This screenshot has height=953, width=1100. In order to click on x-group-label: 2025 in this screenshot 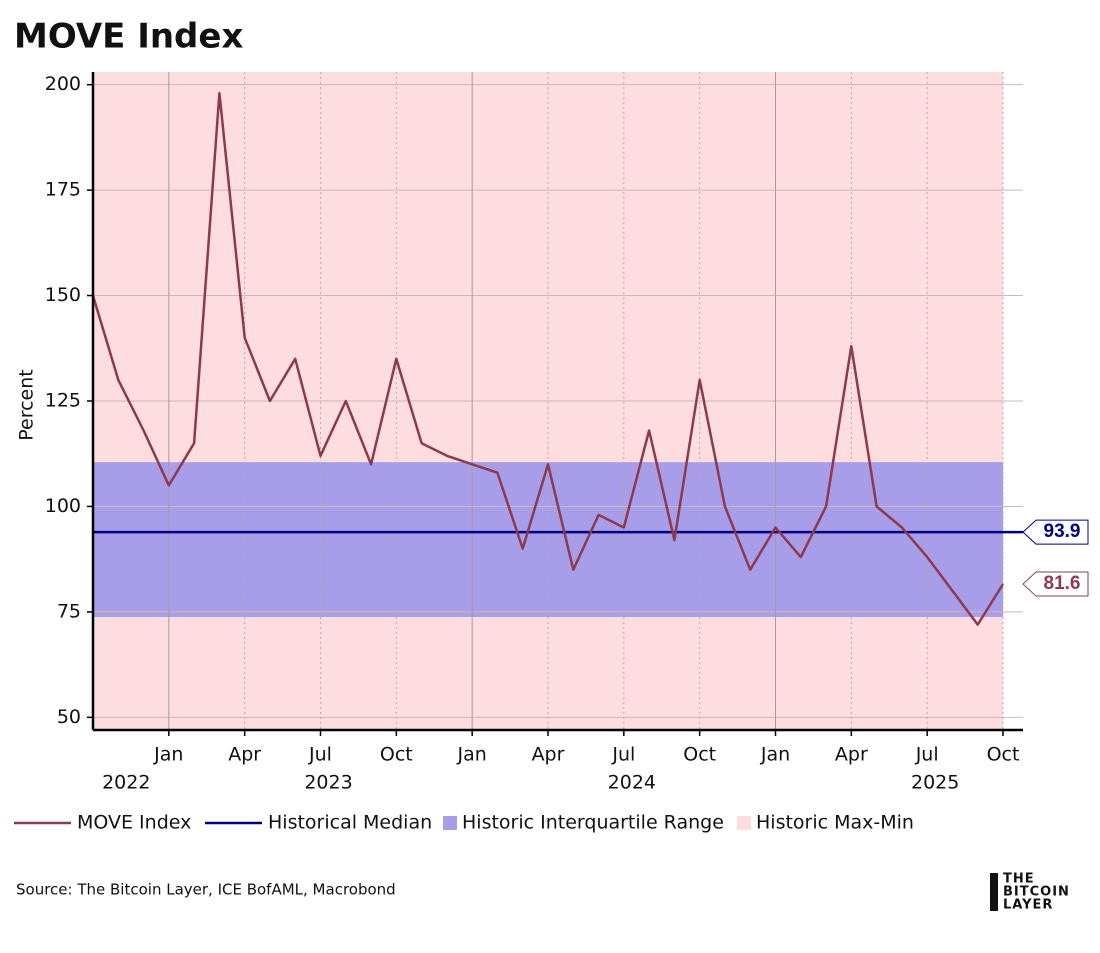, I will do `click(935, 783)`.